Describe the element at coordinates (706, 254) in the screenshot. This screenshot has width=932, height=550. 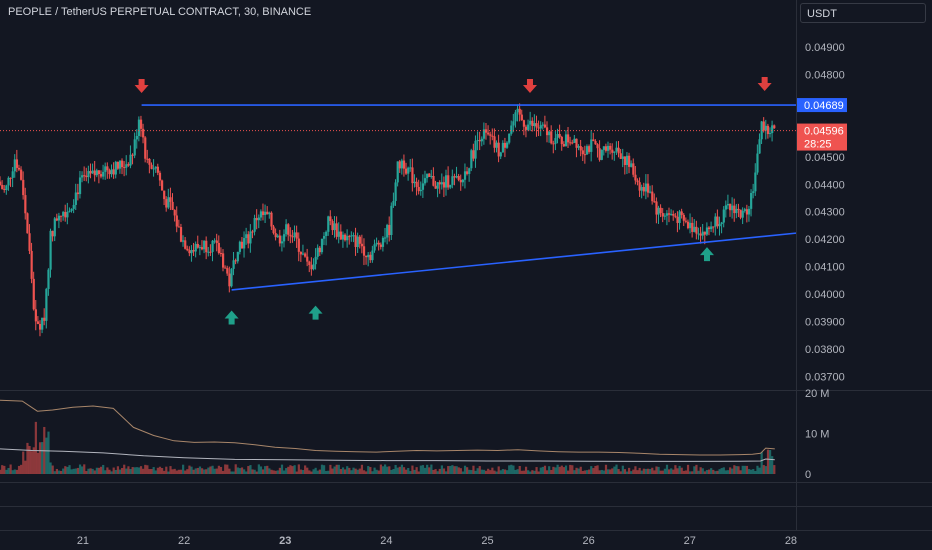
I see `up-arrow-marker` at that location.